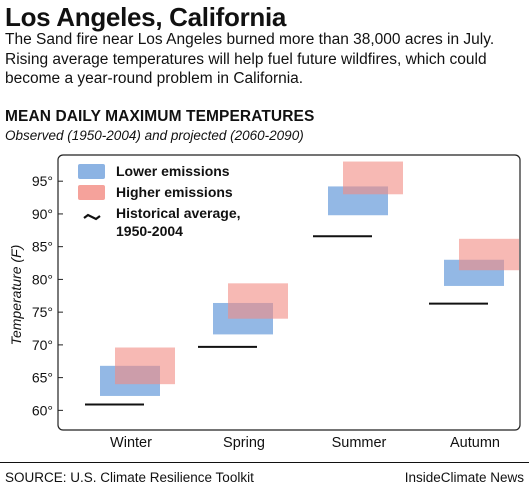 Image resolution: width=529 pixels, height=491 pixels. I want to click on x-tick-label: Summer, so click(359, 443).